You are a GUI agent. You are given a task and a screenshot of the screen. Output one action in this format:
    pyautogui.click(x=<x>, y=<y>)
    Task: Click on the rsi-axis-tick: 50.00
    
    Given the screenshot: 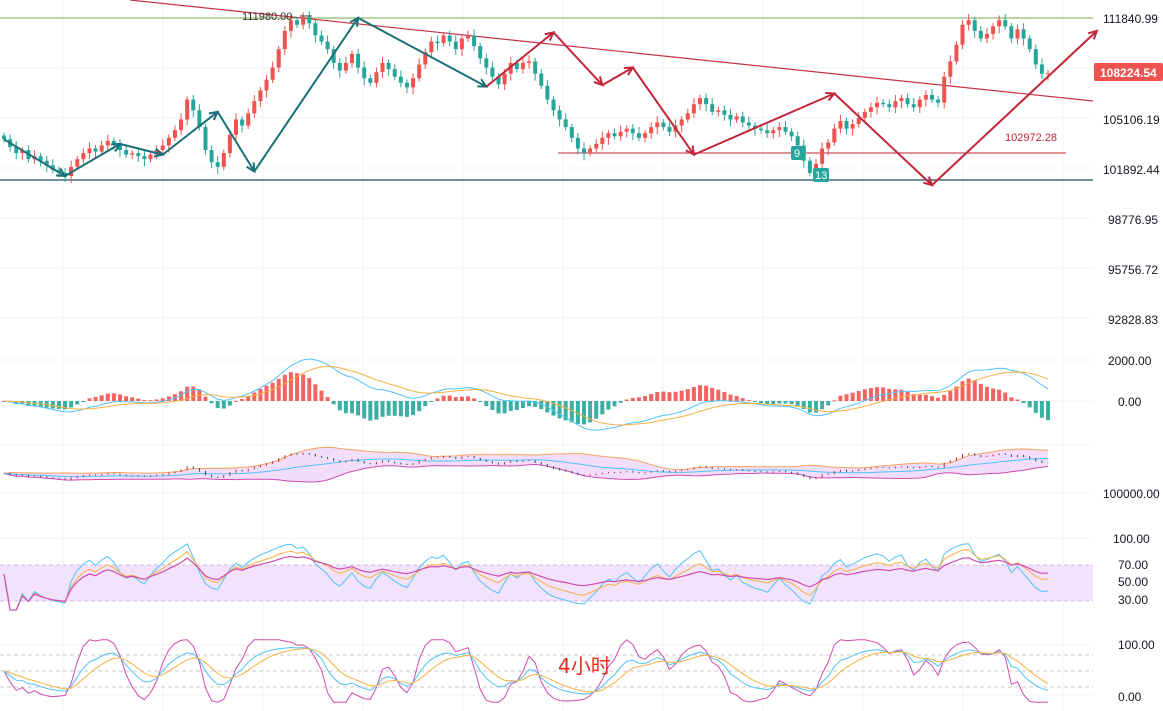 What is the action you would take?
    pyautogui.click(x=1133, y=582)
    